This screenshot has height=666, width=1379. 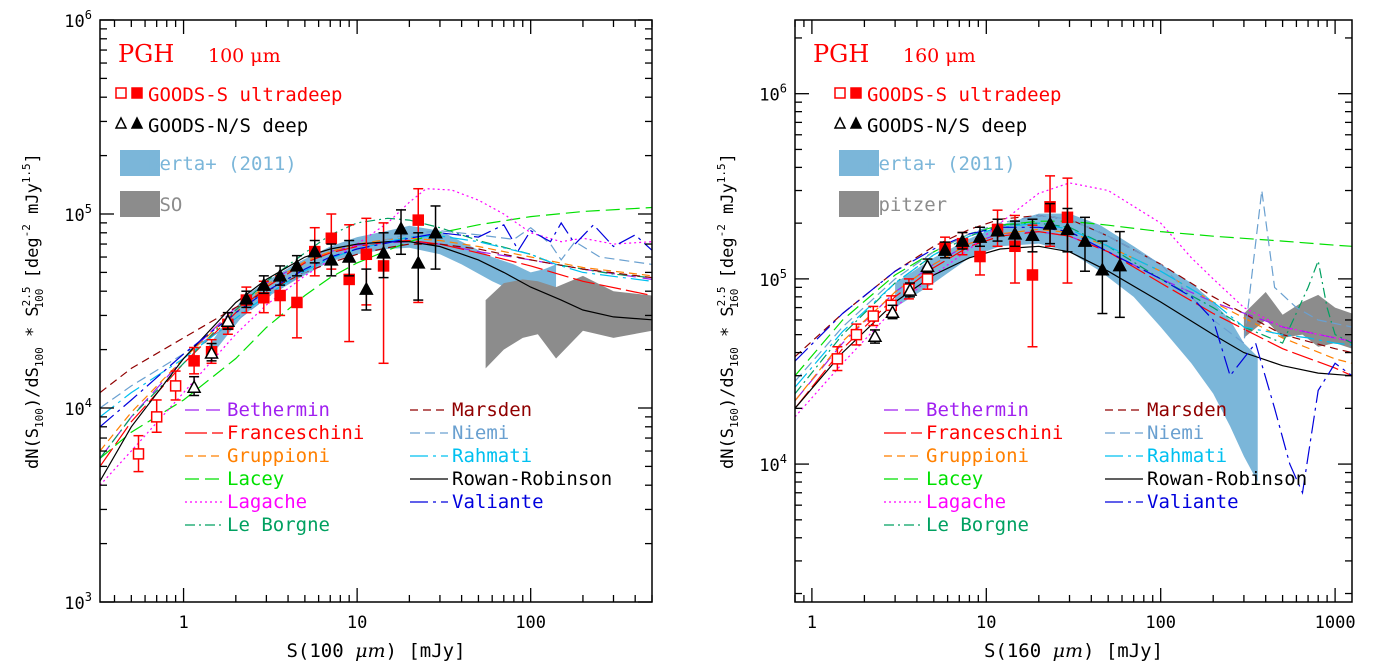 What do you see at coordinates (88, 209) in the screenshot?
I see `y-tick-exponent: 5` at bounding box center [88, 209].